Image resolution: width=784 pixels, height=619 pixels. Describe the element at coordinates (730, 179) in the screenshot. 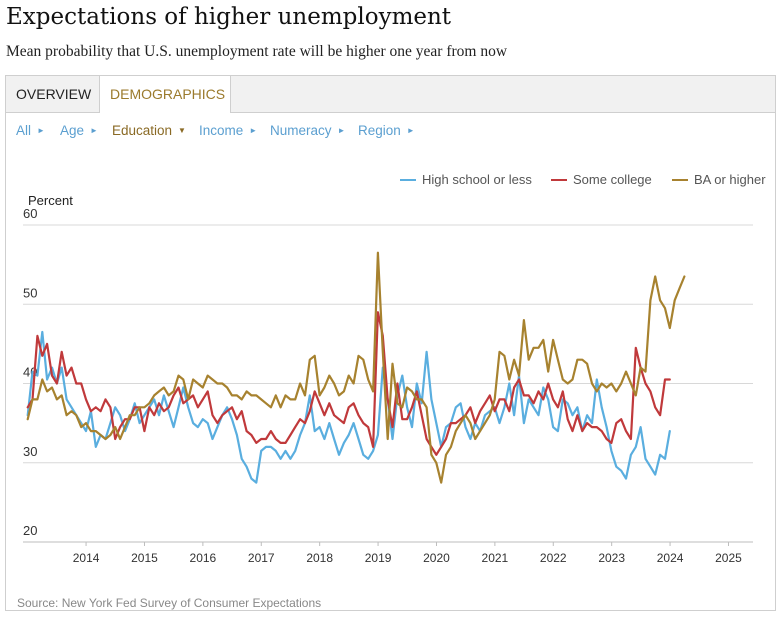

I see `legend-label-ba: BA or higher` at that location.